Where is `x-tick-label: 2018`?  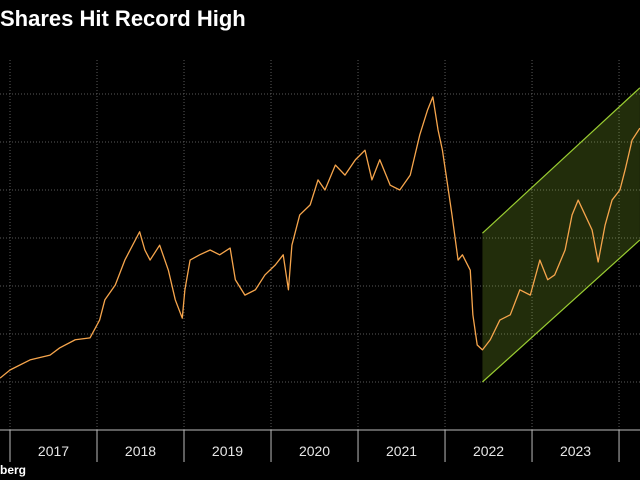
x-tick-label: 2018 is located at coordinates (140, 451).